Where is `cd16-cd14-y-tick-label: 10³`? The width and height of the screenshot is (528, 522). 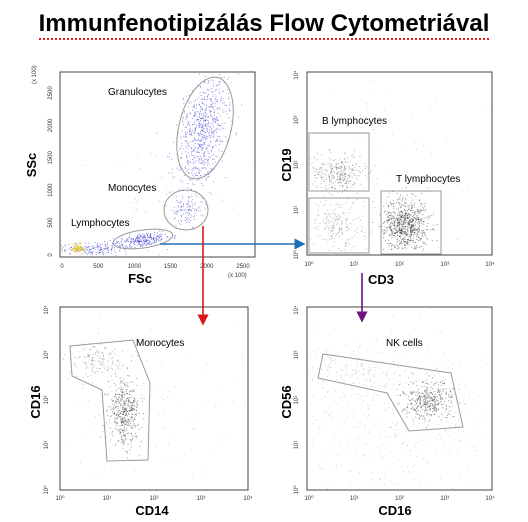
cd16-cd14-y-tick-label: 10³ is located at coordinates (47, 355).